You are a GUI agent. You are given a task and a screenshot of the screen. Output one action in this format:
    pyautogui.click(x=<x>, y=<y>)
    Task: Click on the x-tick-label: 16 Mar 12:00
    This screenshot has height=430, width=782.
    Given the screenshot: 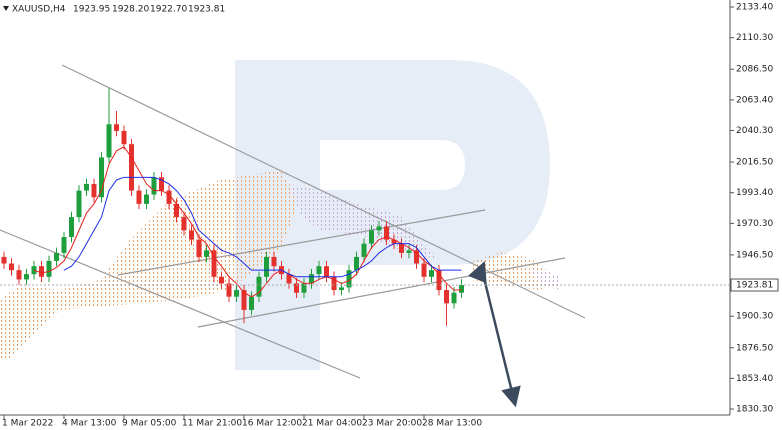 What is the action you would take?
    pyautogui.click(x=272, y=424)
    